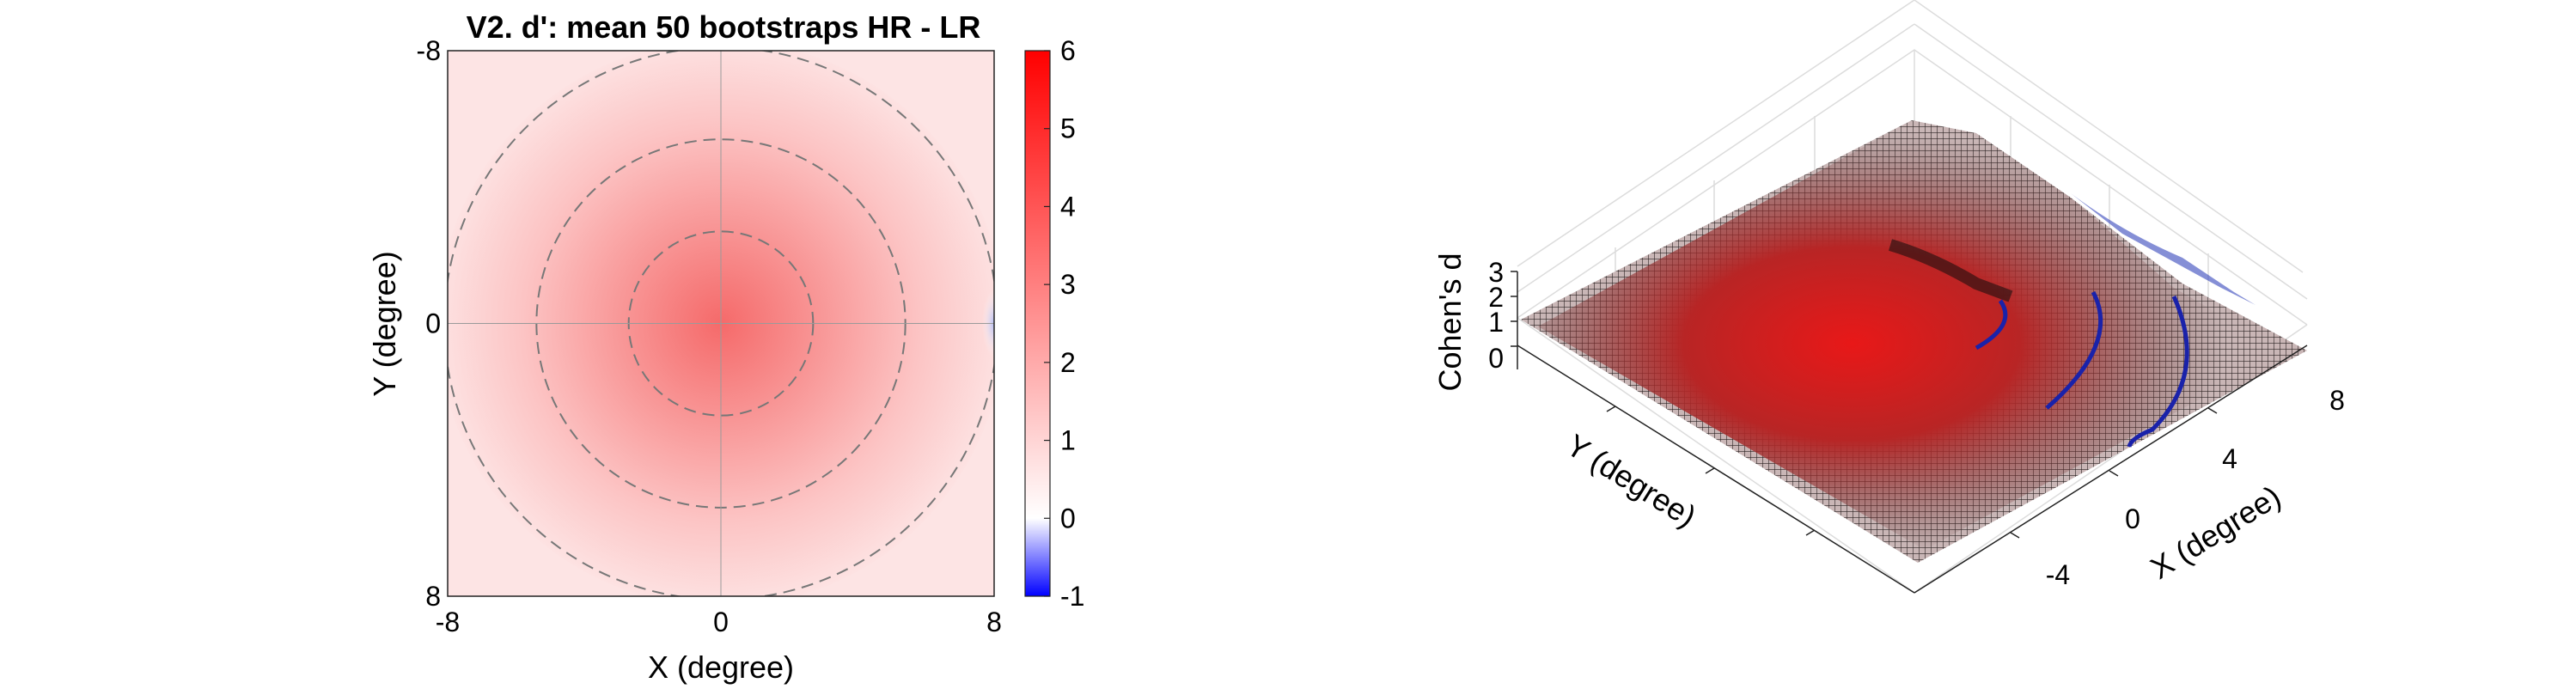 This screenshot has width=2576, height=689. Describe the element at coordinates (1496, 297) in the screenshot. I see `z-tick-label: 2` at that location.